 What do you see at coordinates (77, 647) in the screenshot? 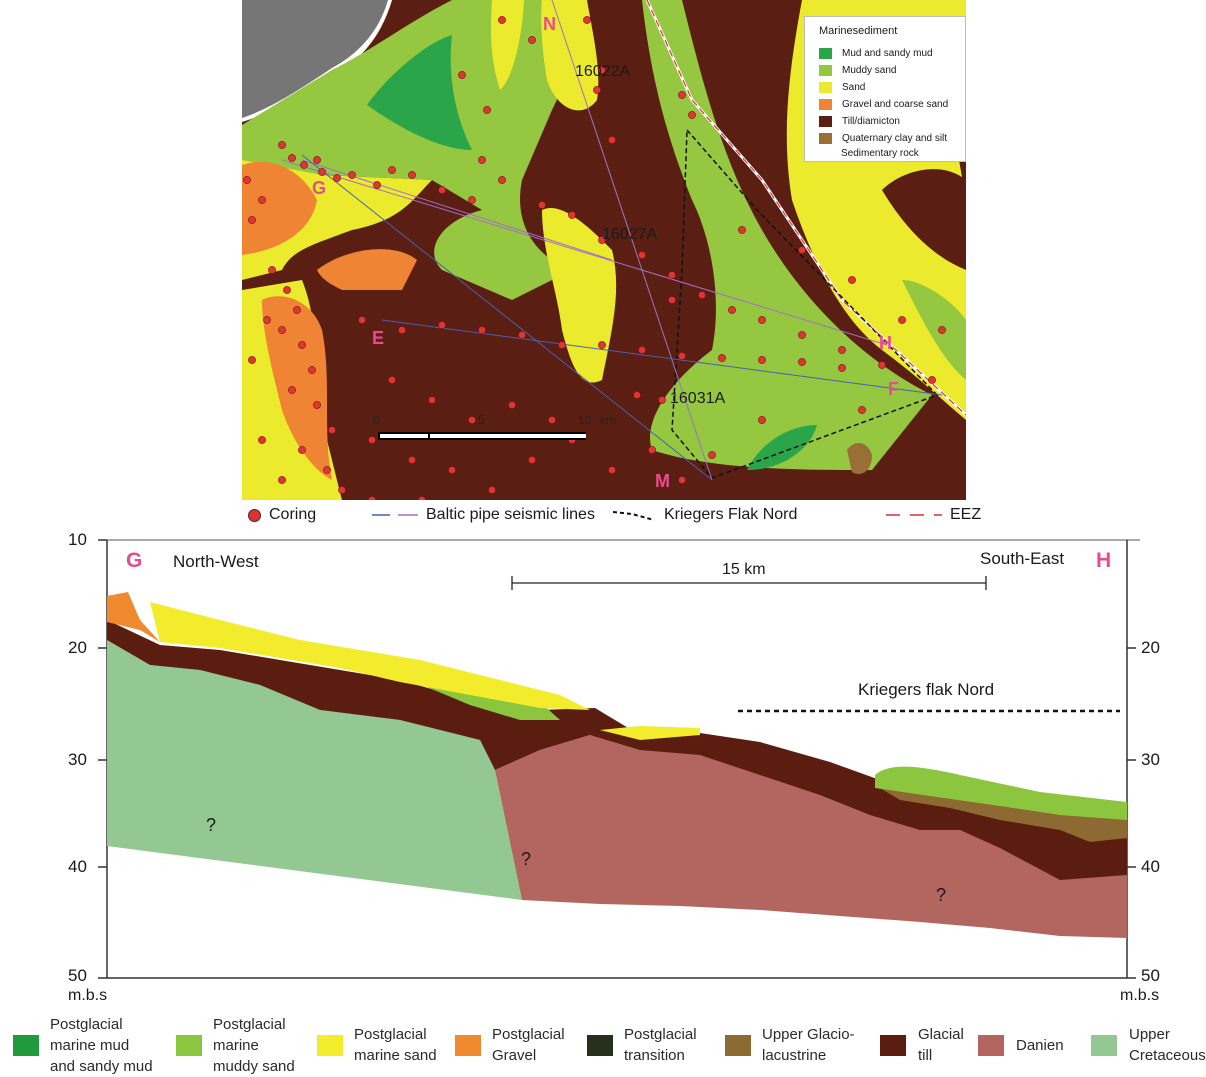
I see `y-tick-left: 20` at bounding box center [77, 647].